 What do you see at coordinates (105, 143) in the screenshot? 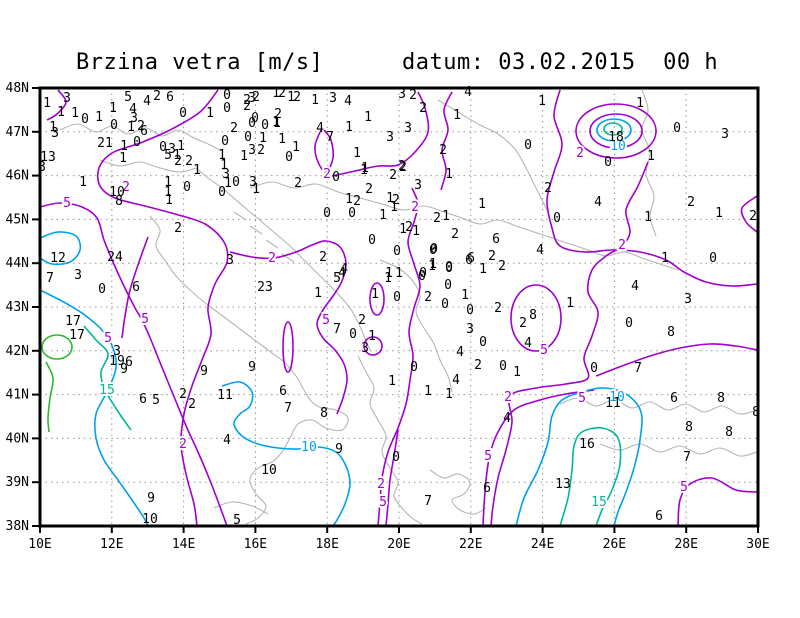
I see `station-value: 21` at bounding box center [105, 143].